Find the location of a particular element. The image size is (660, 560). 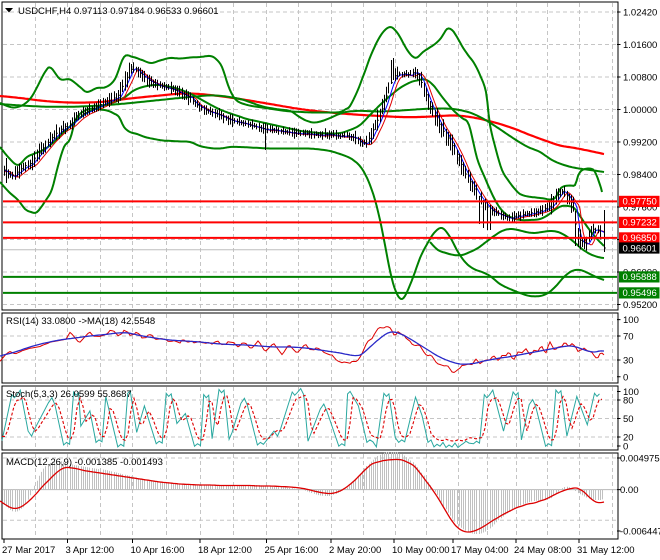

svg-text:MACD(12,26,9) -0.001385 -0.001: MACD(12,26,9) -0.001385 -0.001493 is located at coordinates (84, 462).